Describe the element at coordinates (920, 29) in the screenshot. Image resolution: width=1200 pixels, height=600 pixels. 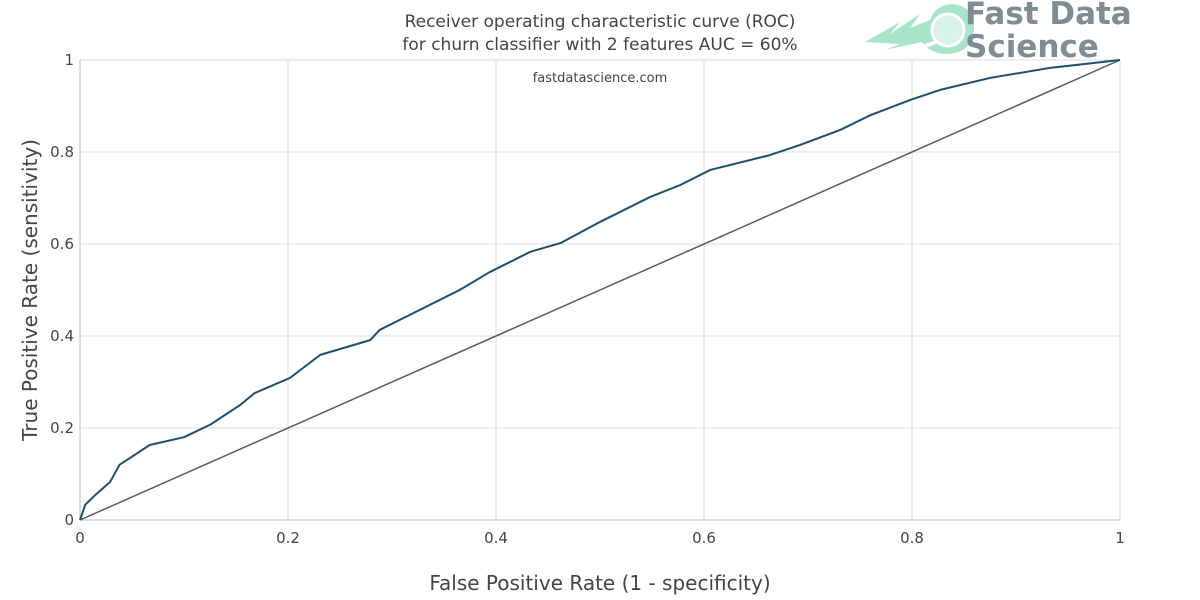
I see `fast-data-science-logo` at that location.